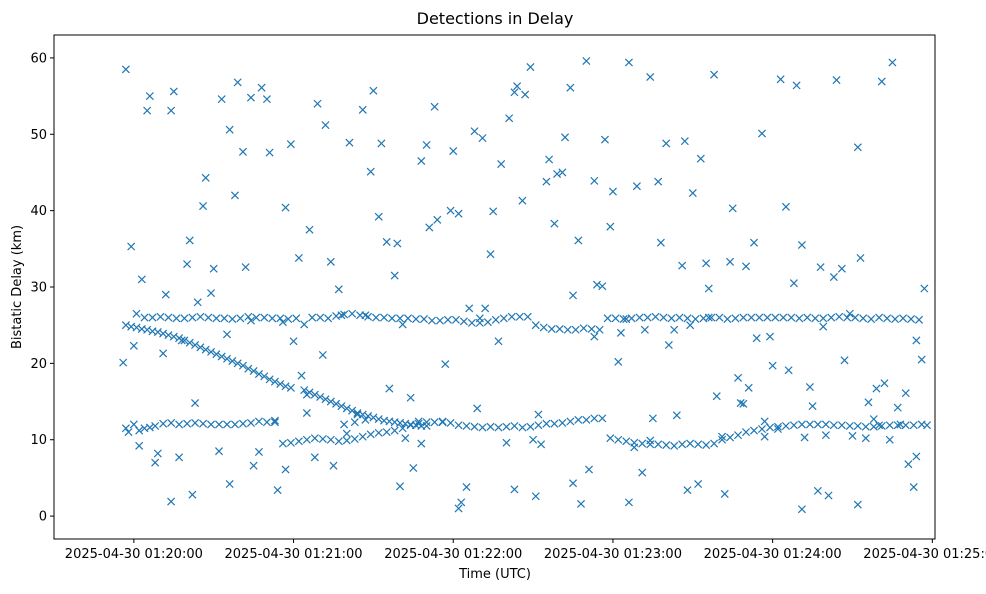  Describe the element at coordinates (38, 135) in the screenshot. I see `y-tick-label: 50` at that location.